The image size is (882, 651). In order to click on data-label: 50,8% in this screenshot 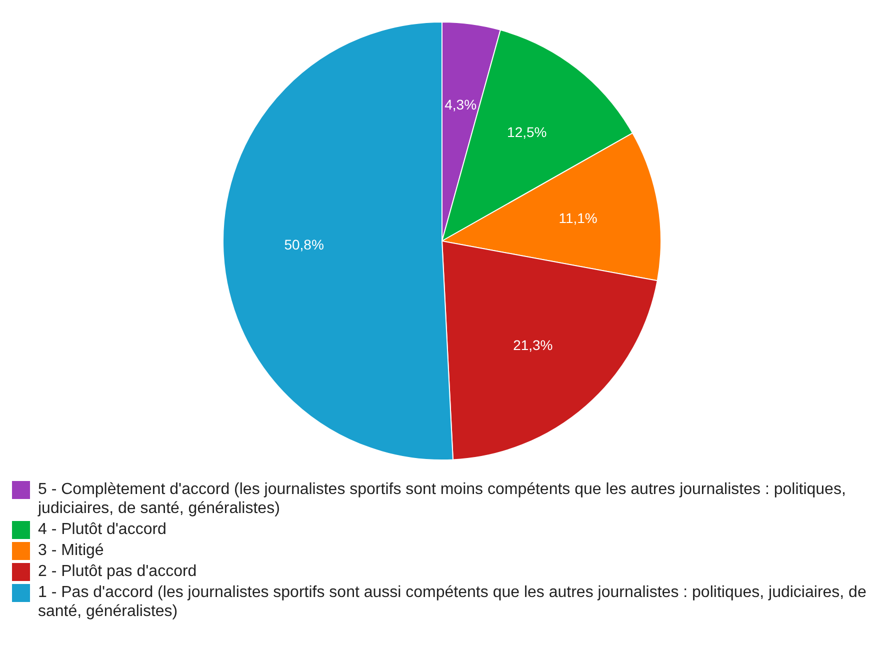, I will do `click(304, 244)`.